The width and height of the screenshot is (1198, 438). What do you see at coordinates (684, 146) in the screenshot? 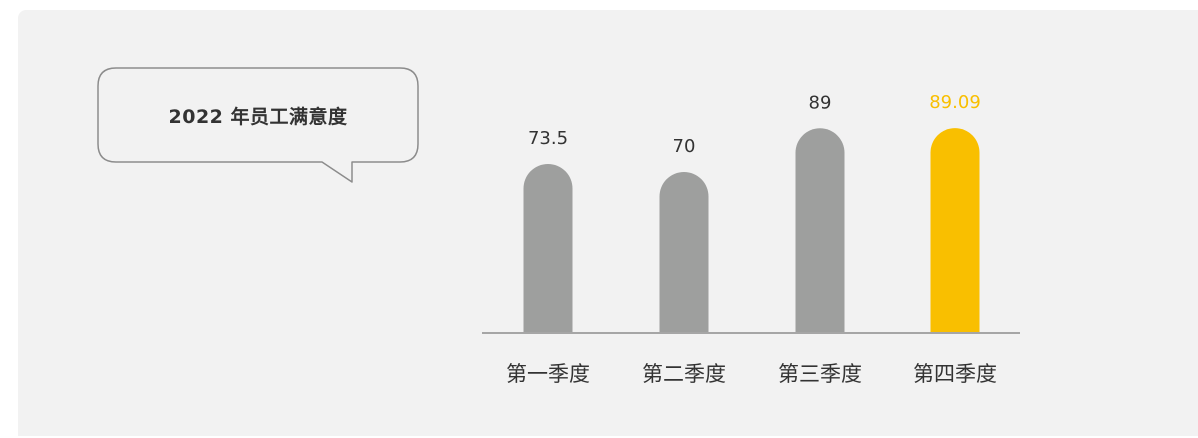
I see `value-label-2: 70` at bounding box center [684, 146].